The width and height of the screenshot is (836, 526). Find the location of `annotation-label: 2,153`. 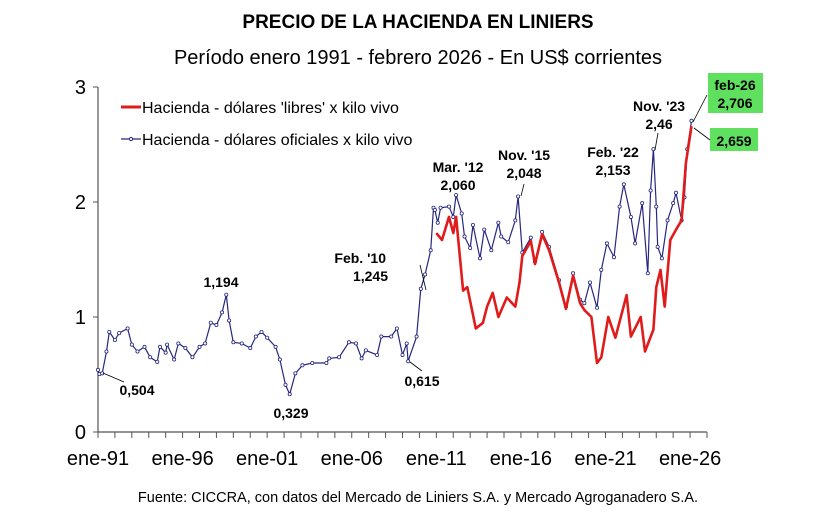

annotation-label: 2,153 is located at coordinates (612, 170).